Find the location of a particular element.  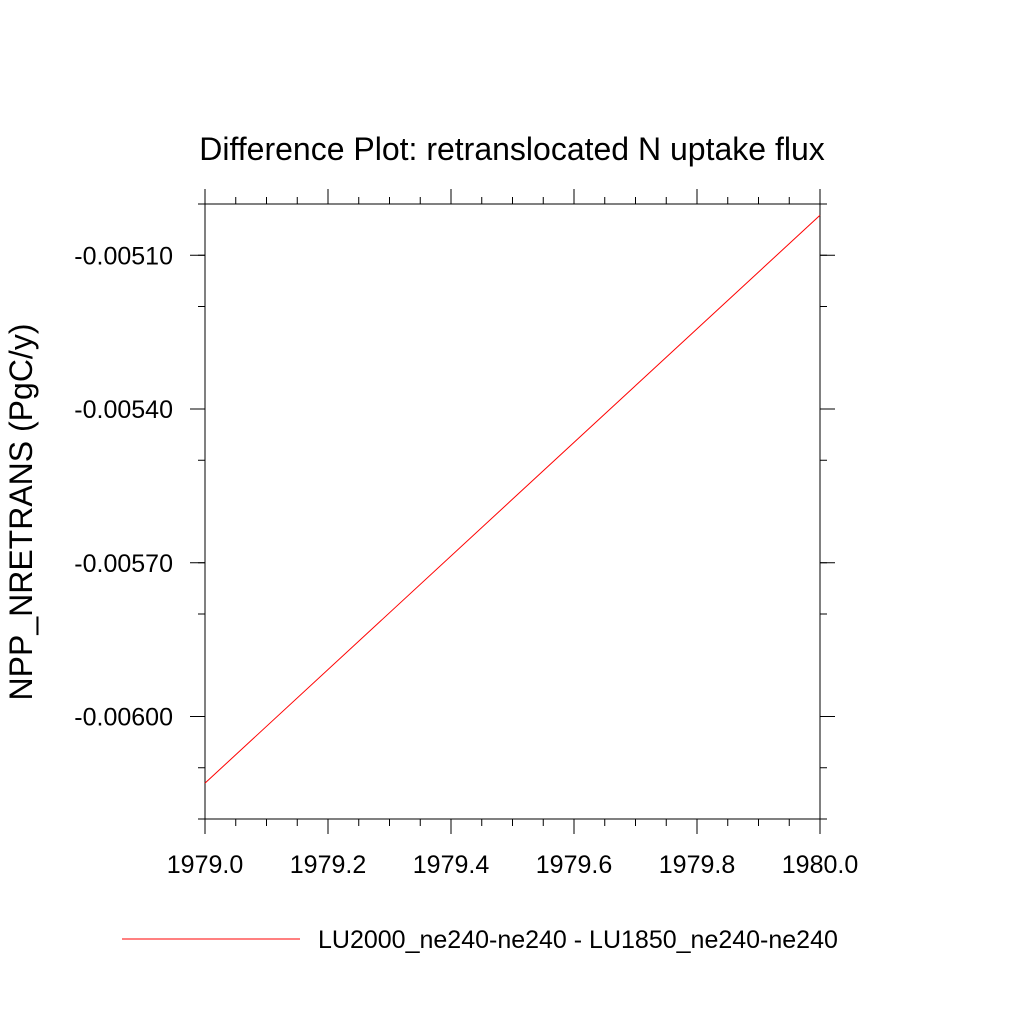

y-axis-label: NPP_NRETRANS (PgC/y) is located at coordinates (21, 512).